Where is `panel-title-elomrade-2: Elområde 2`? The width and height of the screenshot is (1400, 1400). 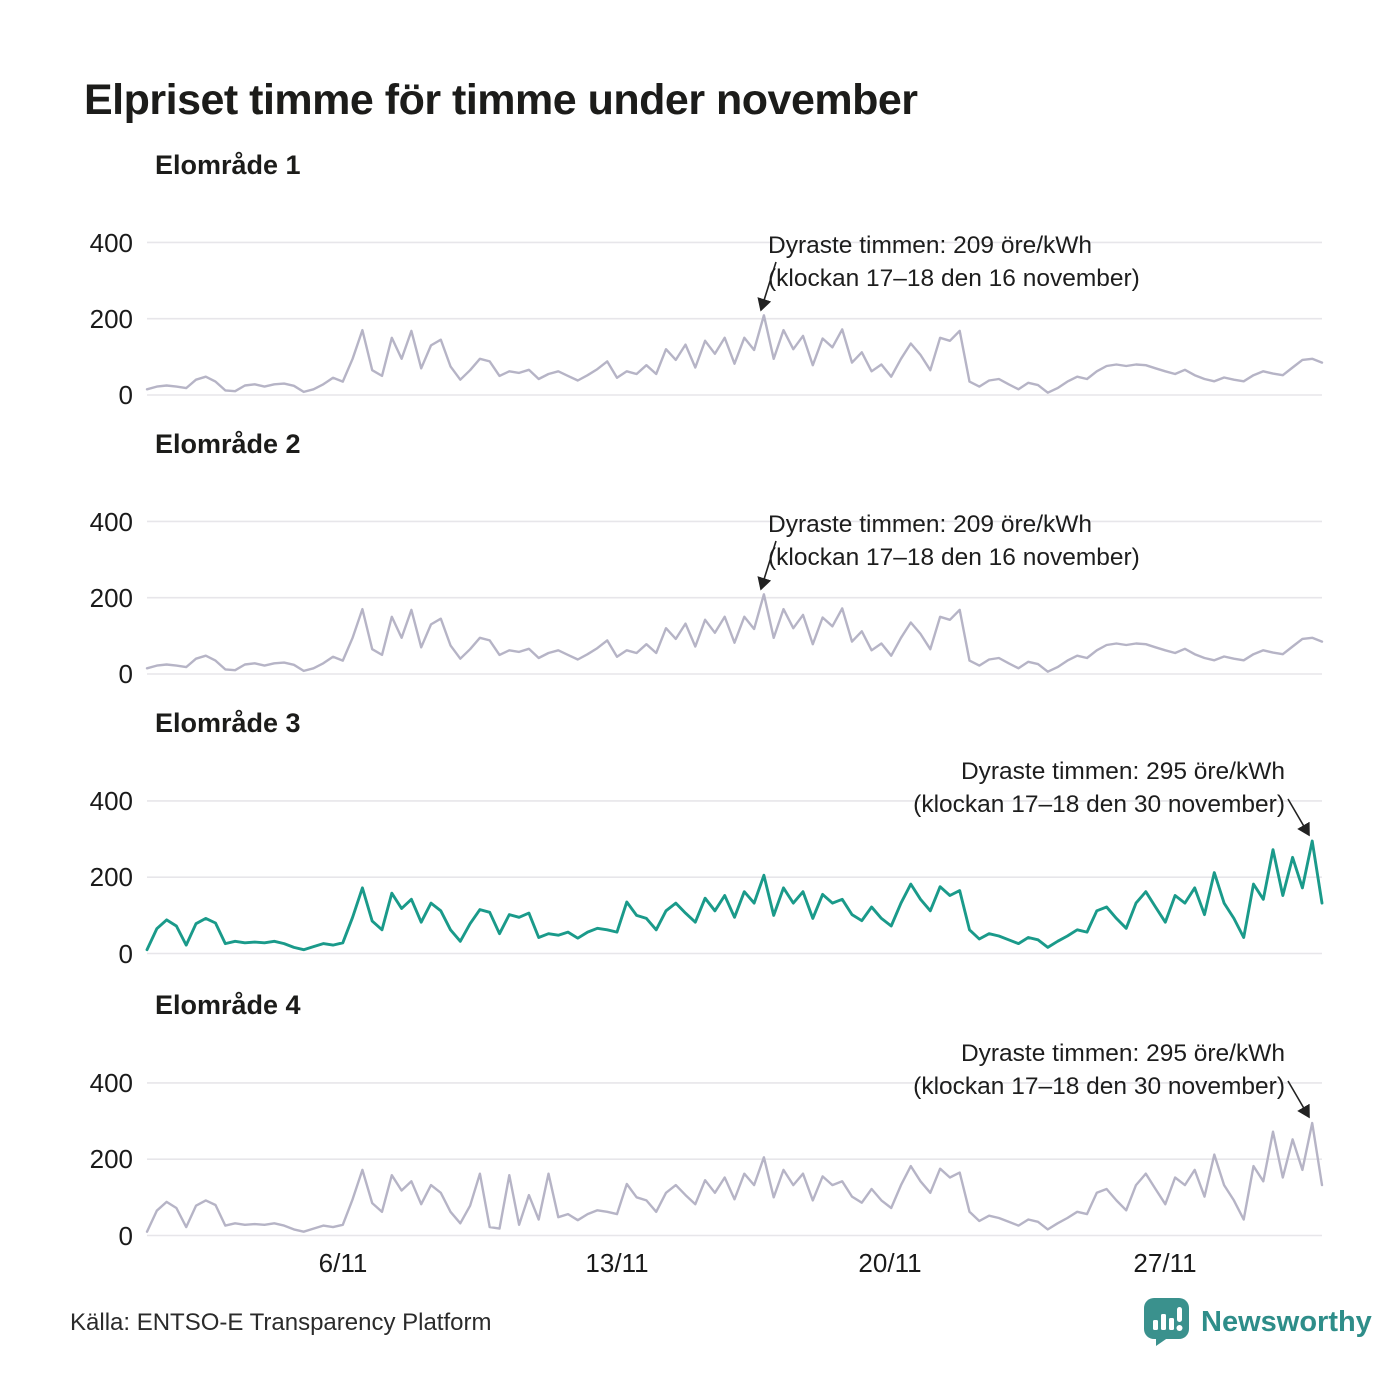
panel-title-elomrade-2: Elområde 2 is located at coordinates (228, 444).